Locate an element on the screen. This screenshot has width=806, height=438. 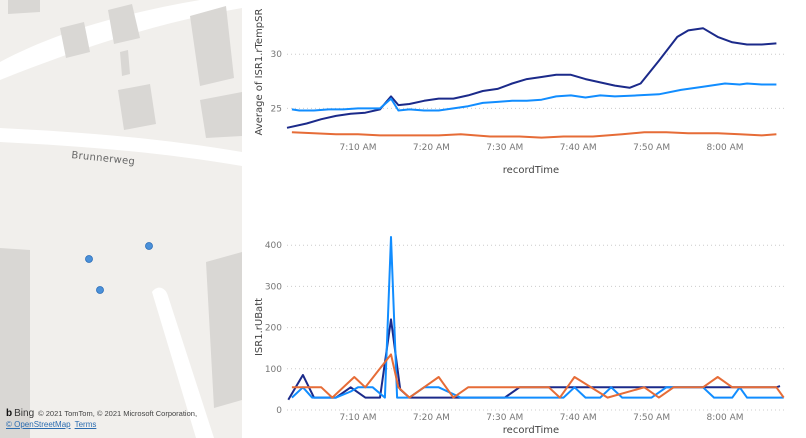
terms-link: Terms is located at coordinates (85, 424).